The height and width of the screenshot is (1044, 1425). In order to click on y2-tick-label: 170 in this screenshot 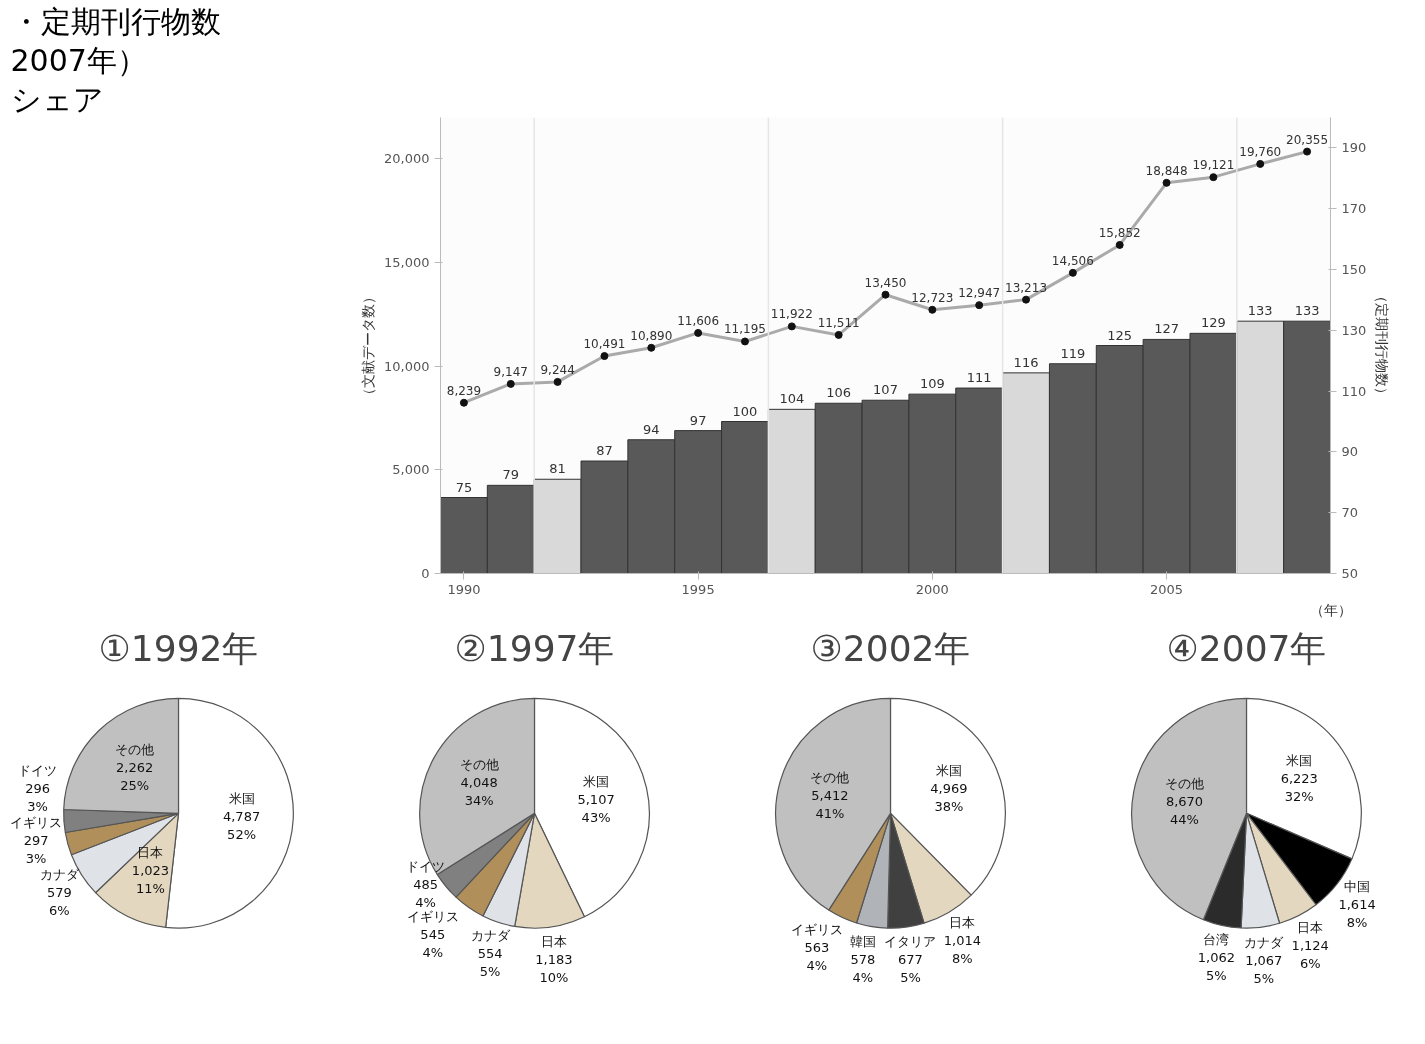, I will do `click(1354, 209)`.